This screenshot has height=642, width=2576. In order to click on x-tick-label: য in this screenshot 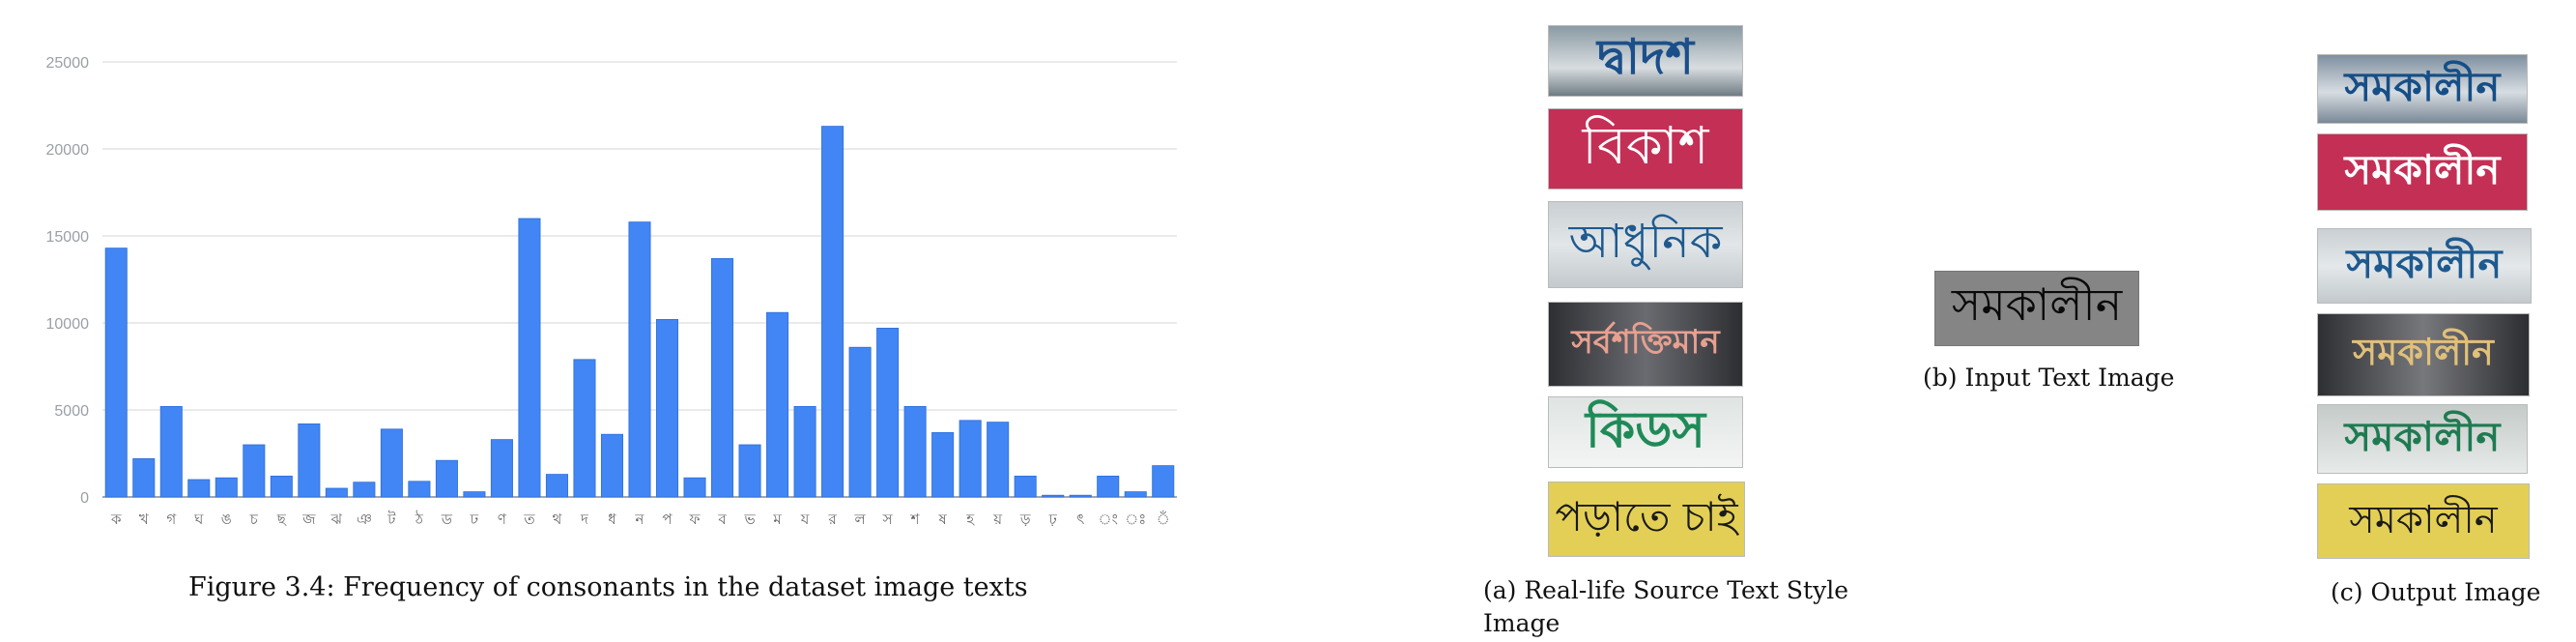, I will do `click(805, 519)`.